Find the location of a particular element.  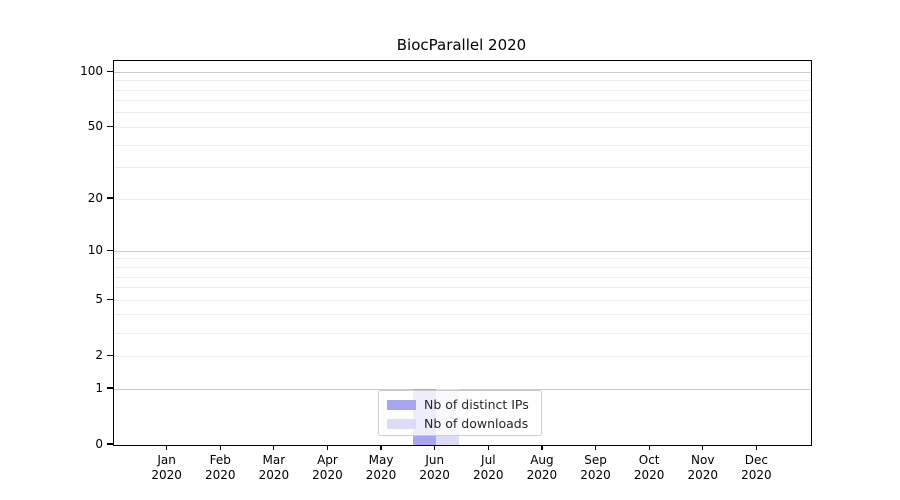

legend-swatch-downloads-icon is located at coordinates (401, 423).